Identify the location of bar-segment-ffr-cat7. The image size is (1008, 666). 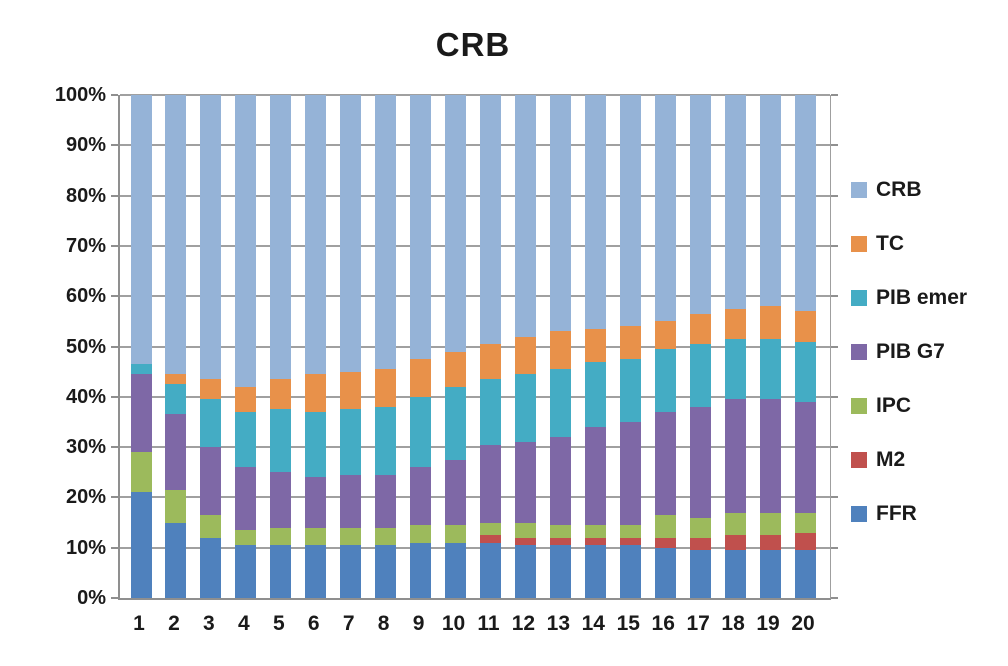
(351, 571).